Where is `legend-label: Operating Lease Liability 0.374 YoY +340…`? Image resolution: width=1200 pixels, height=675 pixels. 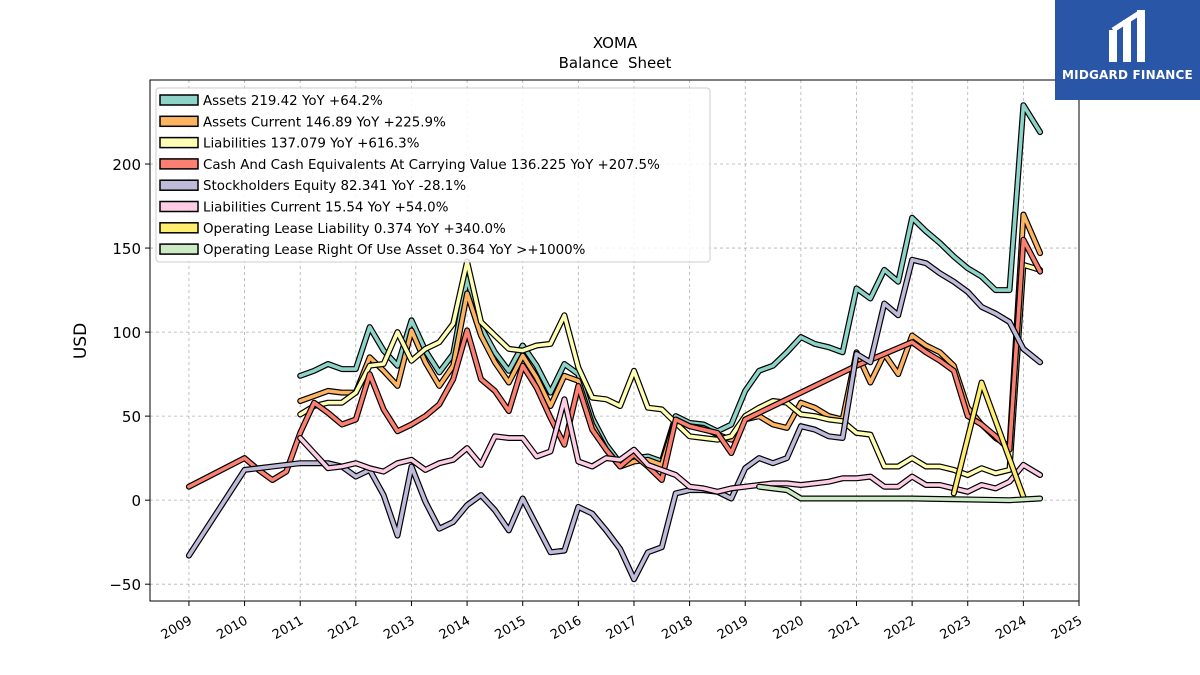 legend-label: Operating Lease Liability 0.374 YoY +340… is located at coordinates (354, 229).